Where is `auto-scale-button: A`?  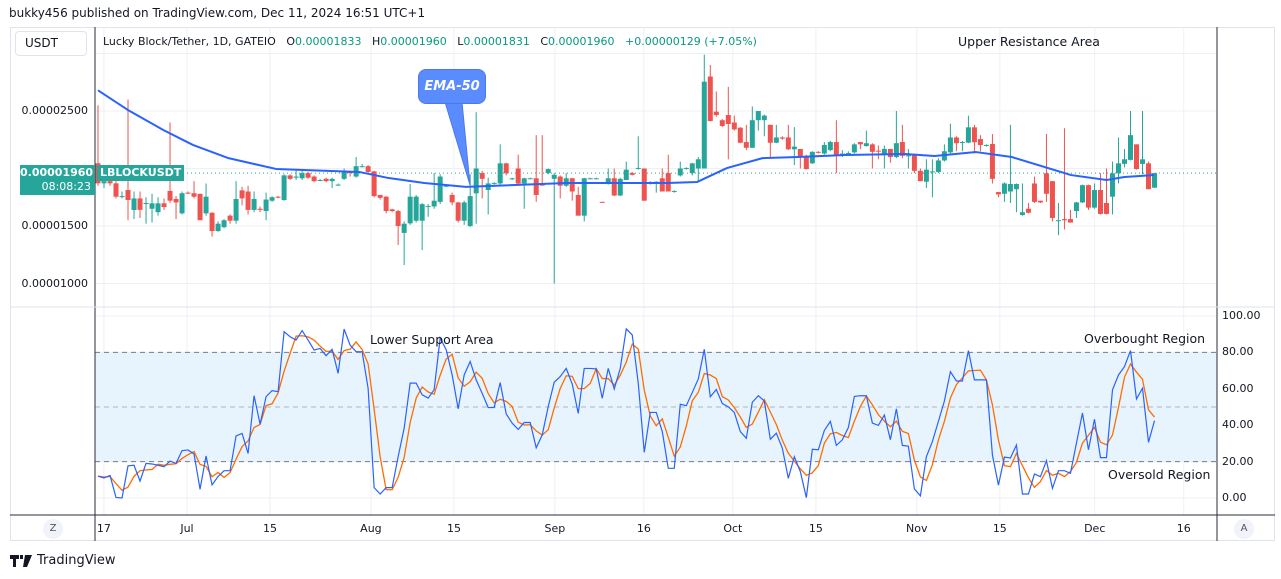 auto-scale-button: A is located at coordinates (1244, 529).